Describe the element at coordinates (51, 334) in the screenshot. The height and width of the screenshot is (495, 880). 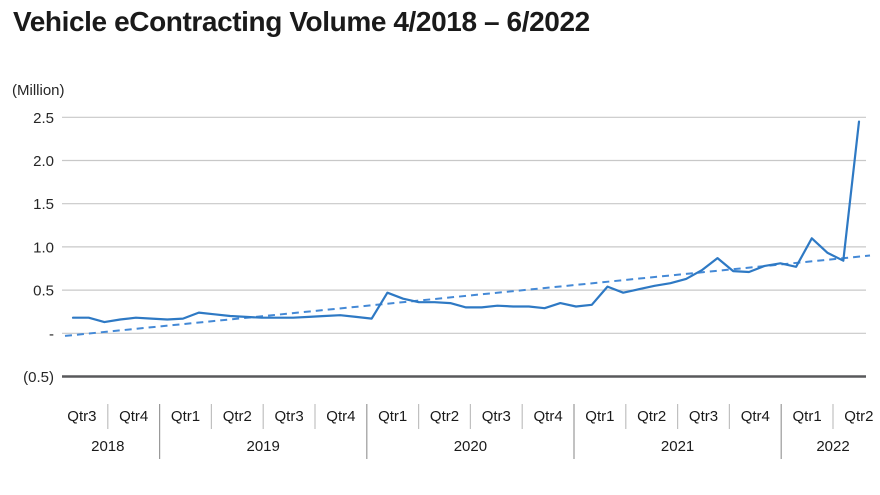
I see `y-tick-label: -` at that location.